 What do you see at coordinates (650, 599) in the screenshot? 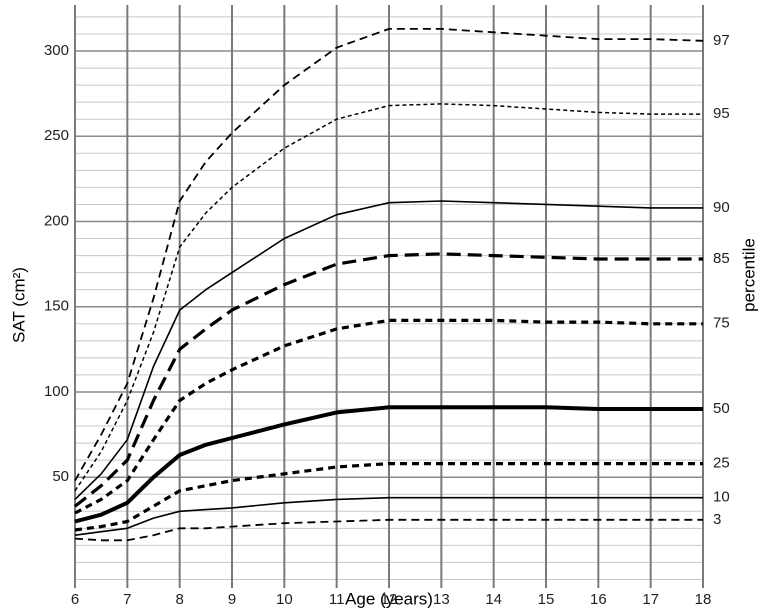
I see `x-tick-label: 17` at bounding box center [650, 599].